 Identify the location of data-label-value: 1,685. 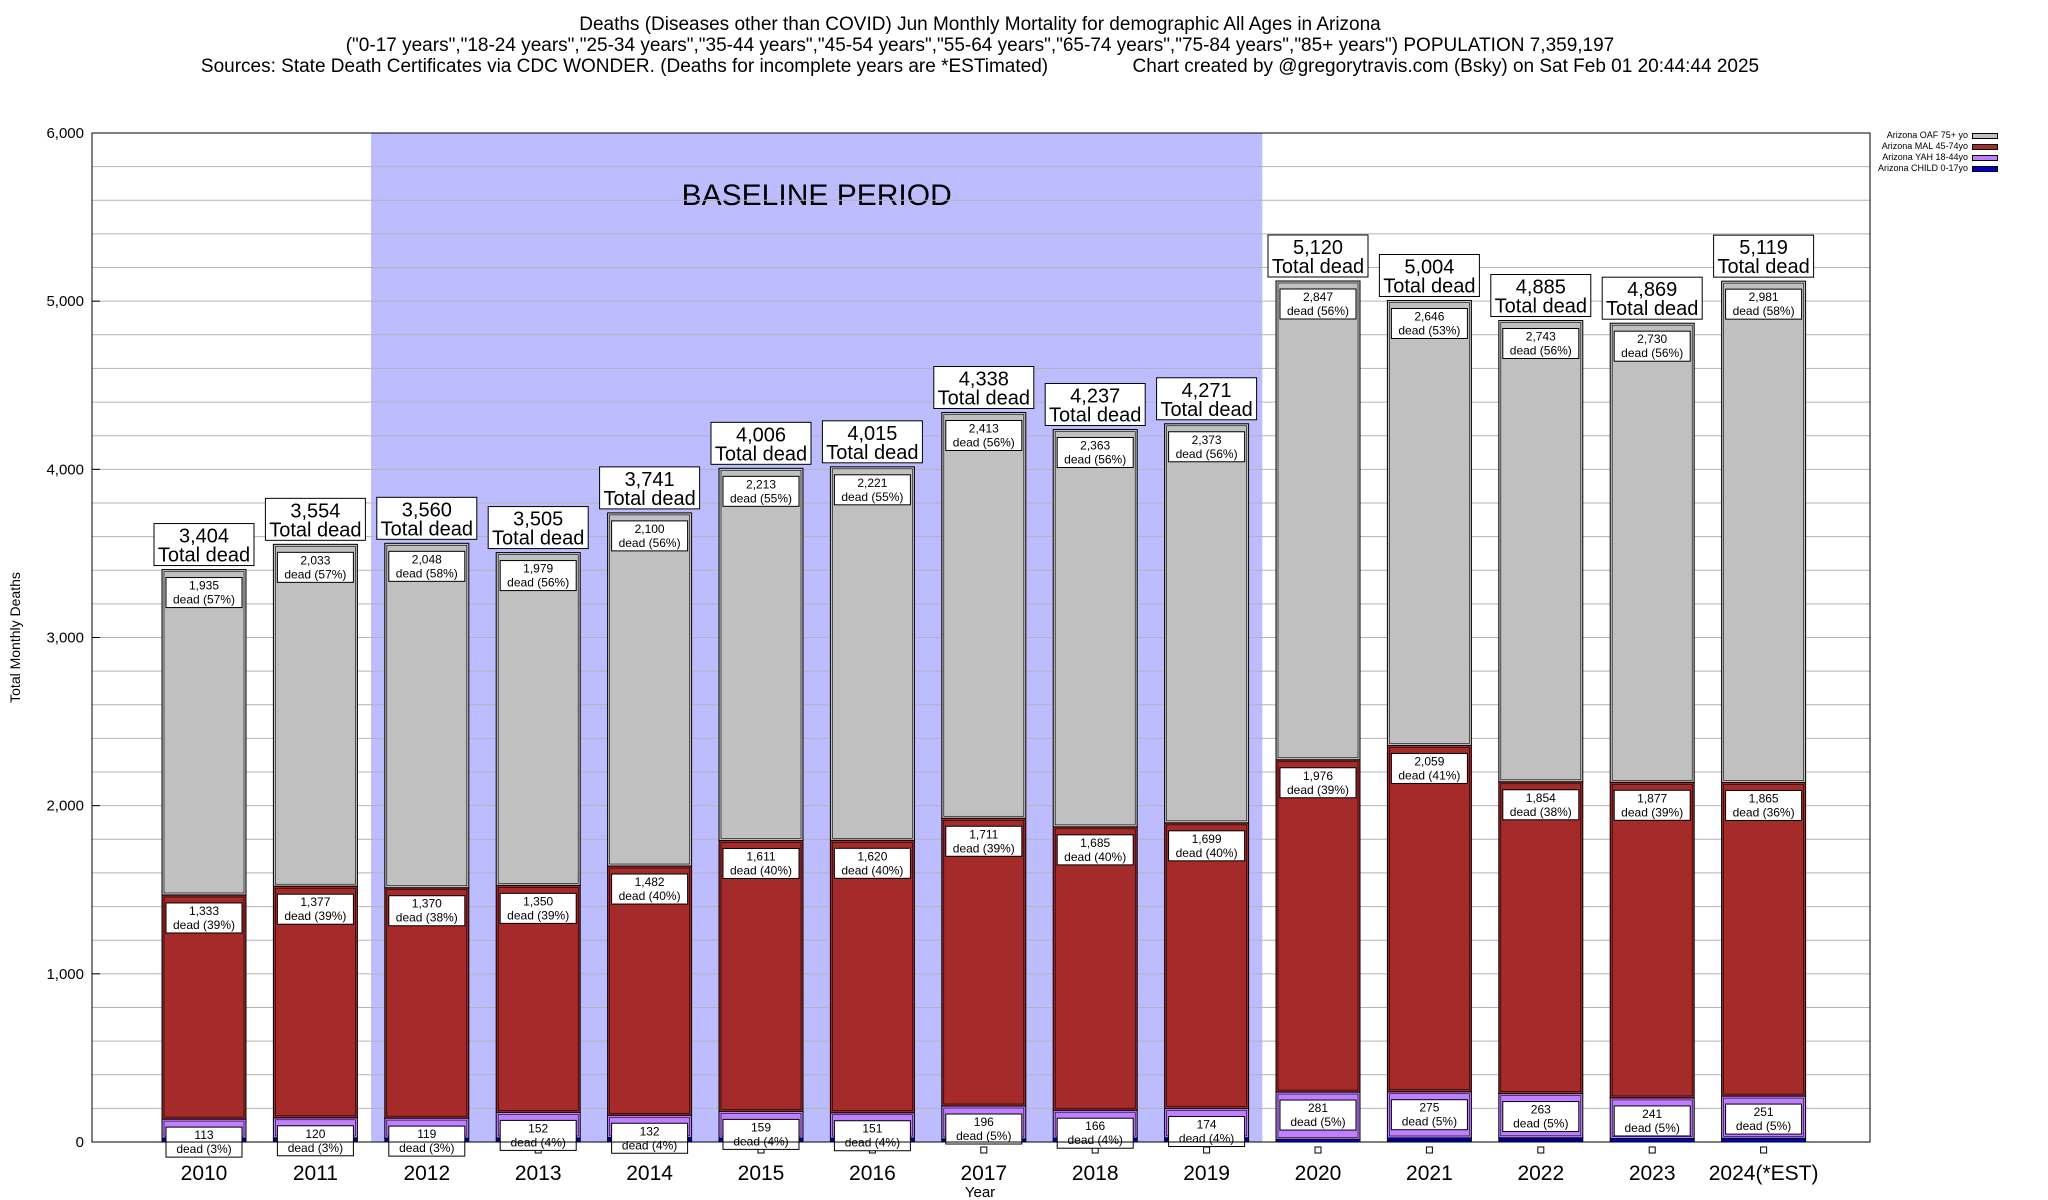
(1095, 843).